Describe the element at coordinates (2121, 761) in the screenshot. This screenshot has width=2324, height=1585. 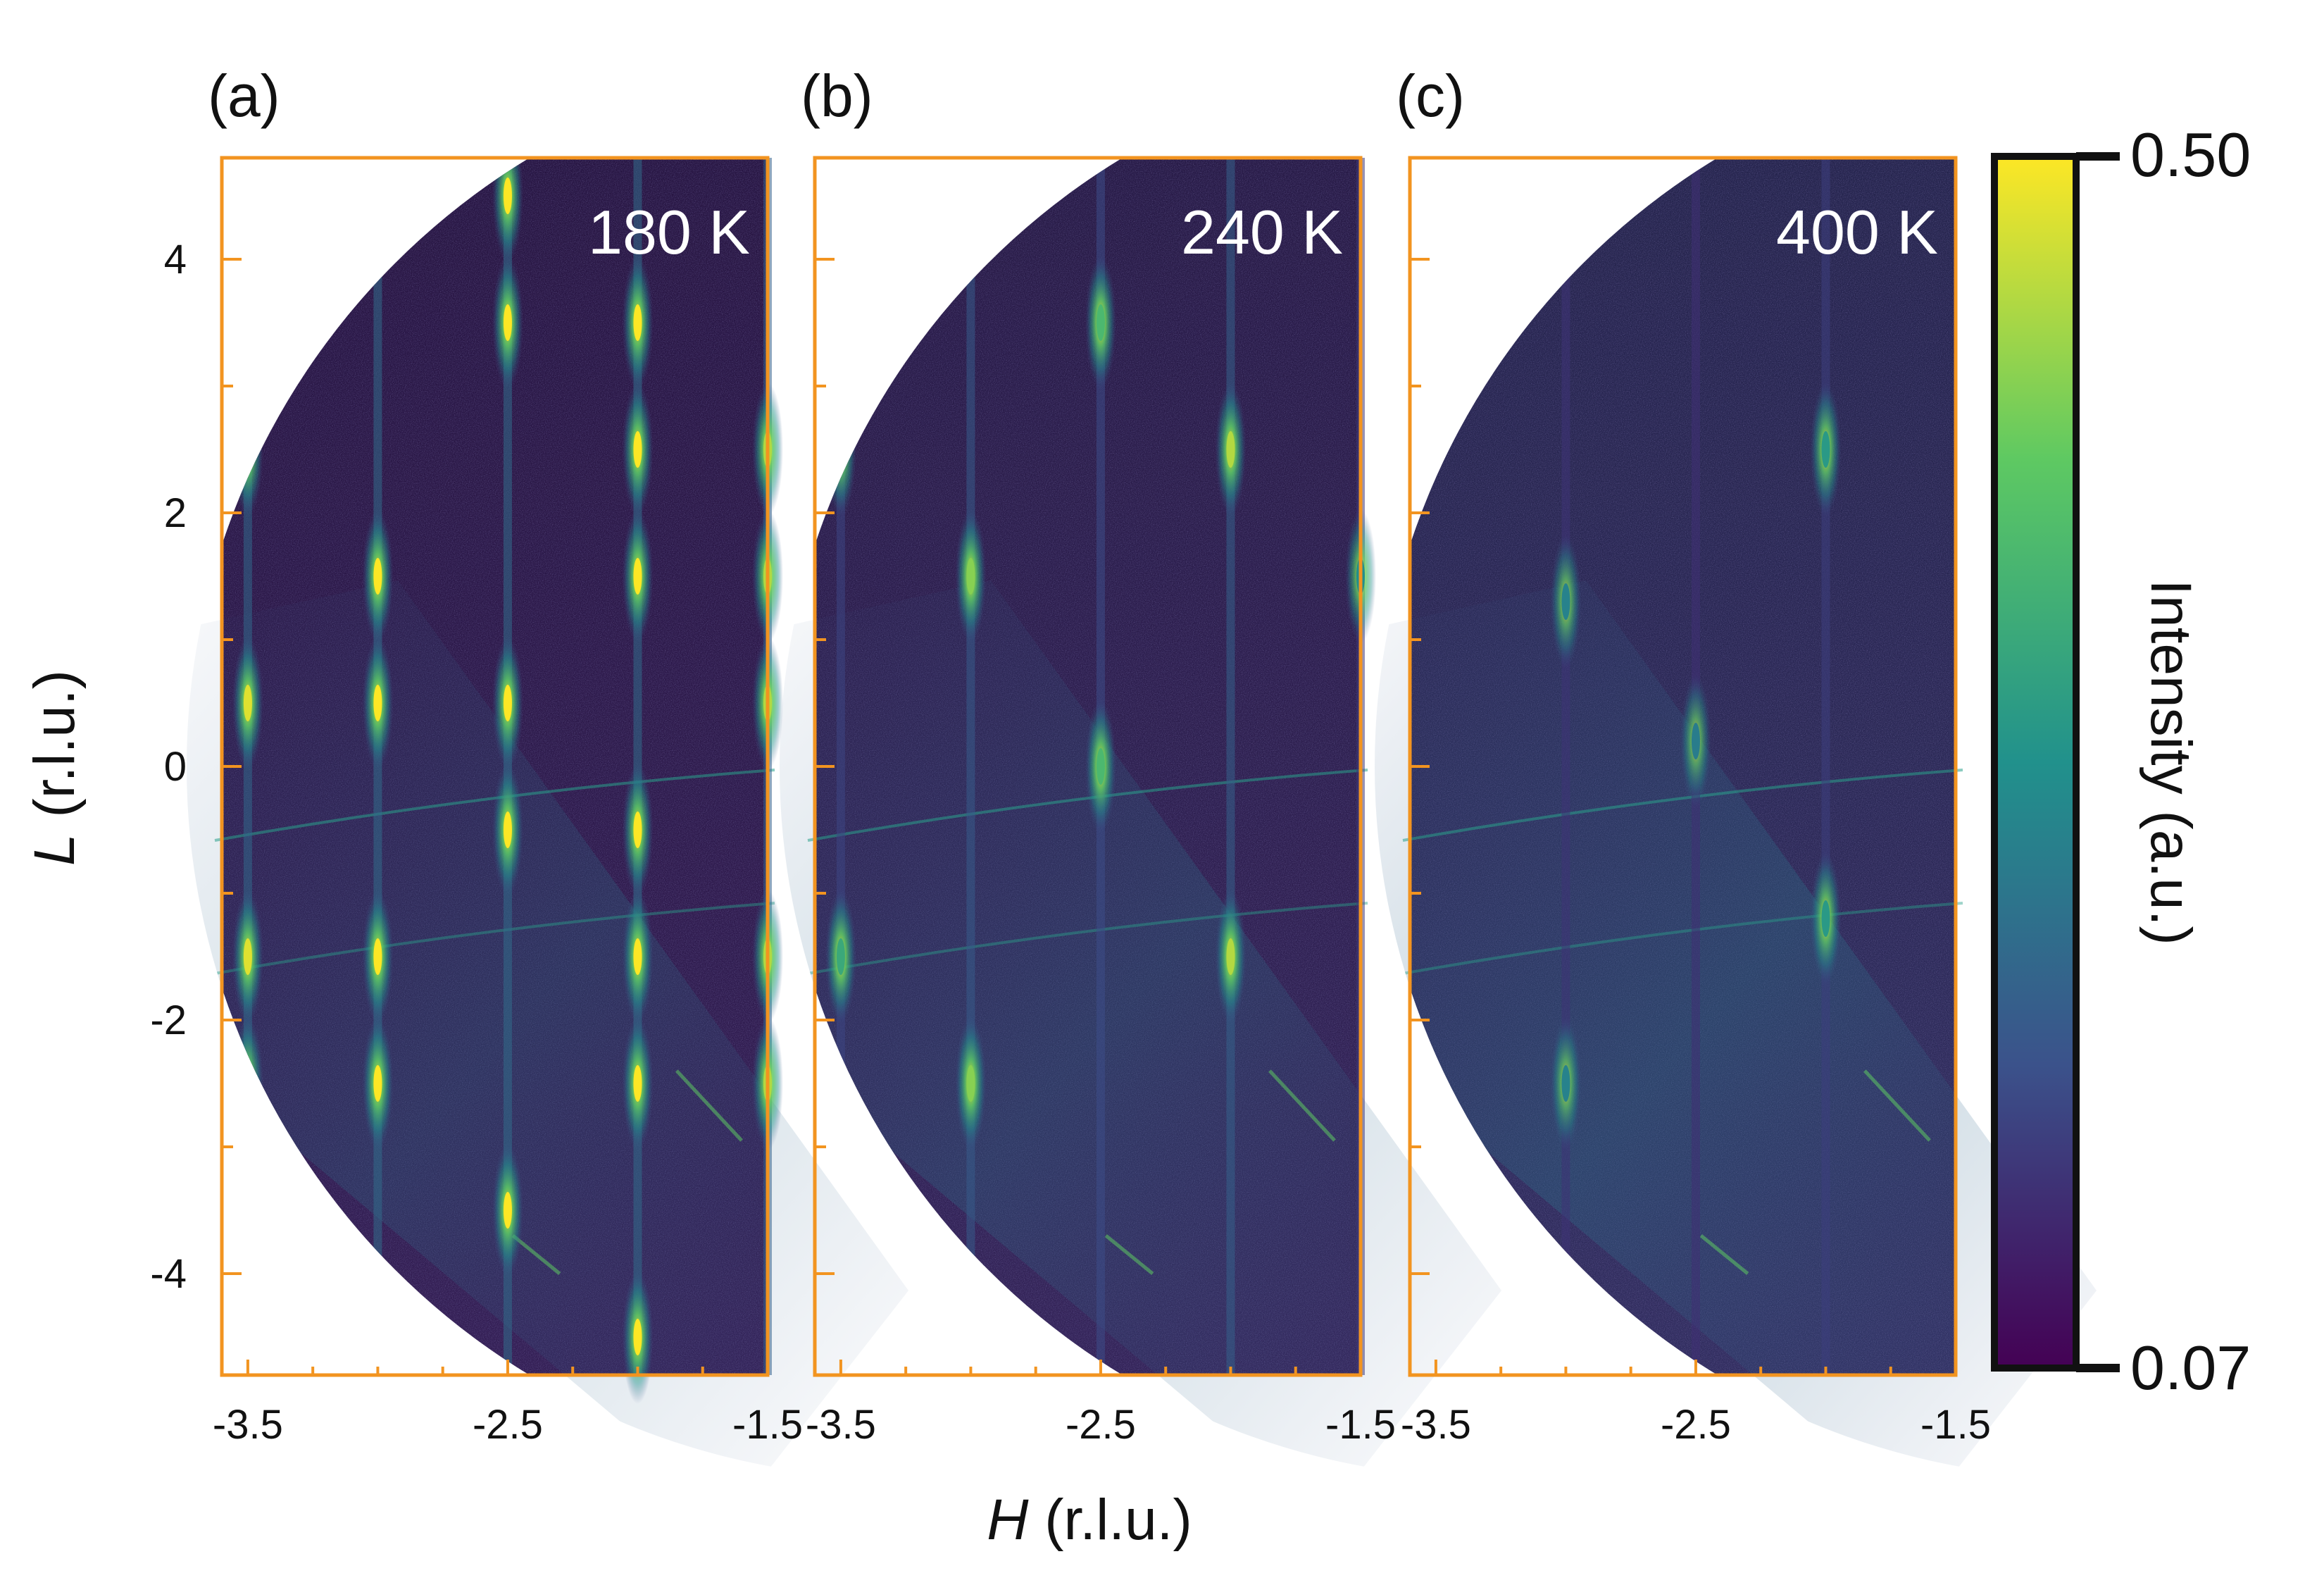
I see `colorbar: 0.50 0.07 Intensity (a.u.)` at that location.